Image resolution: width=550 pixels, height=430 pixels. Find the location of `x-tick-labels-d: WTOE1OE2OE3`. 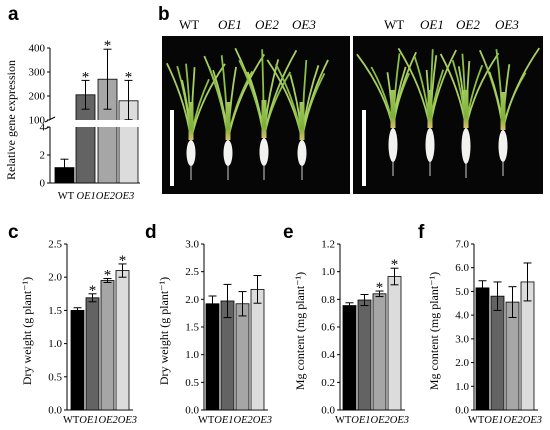

x-tick-labels-d: WTOE1OE2OE3 is located at coordinates (235, 420).